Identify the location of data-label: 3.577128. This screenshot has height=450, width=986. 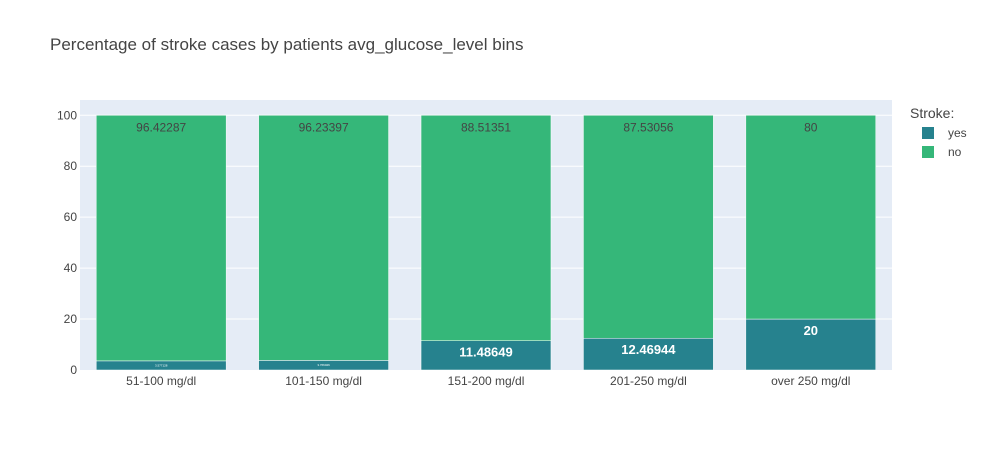
(161, 365).